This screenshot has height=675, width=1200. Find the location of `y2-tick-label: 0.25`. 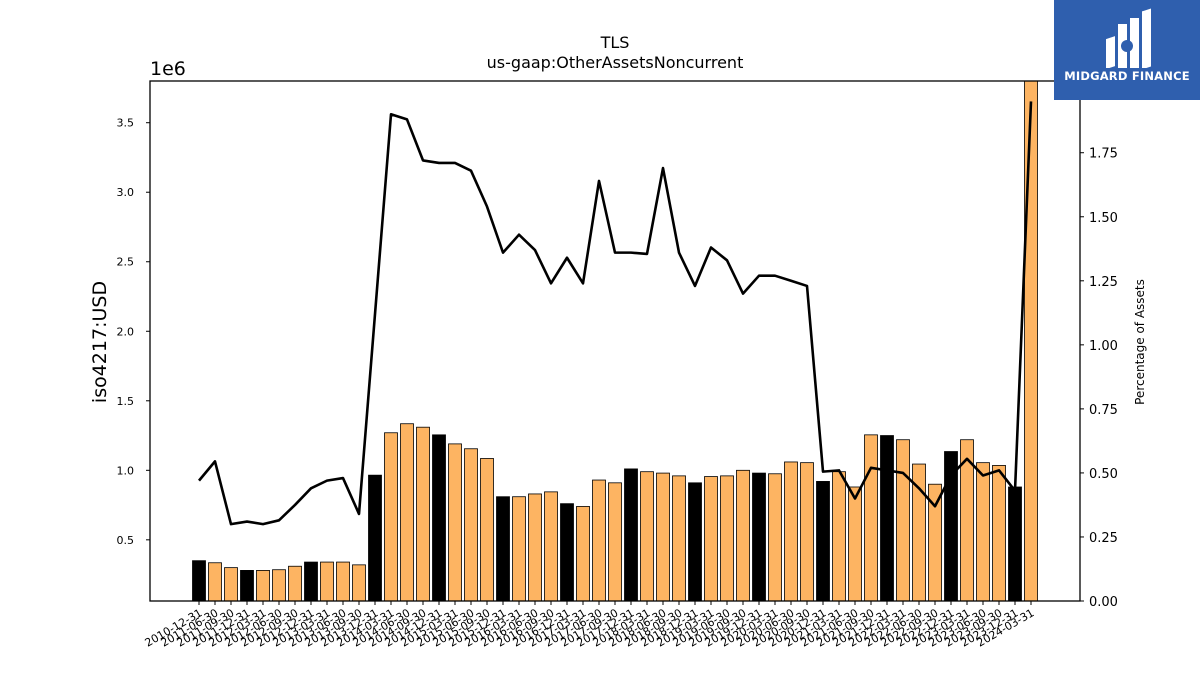

y2-tick-label: 0.25 is located at coordinates (1103, 538).